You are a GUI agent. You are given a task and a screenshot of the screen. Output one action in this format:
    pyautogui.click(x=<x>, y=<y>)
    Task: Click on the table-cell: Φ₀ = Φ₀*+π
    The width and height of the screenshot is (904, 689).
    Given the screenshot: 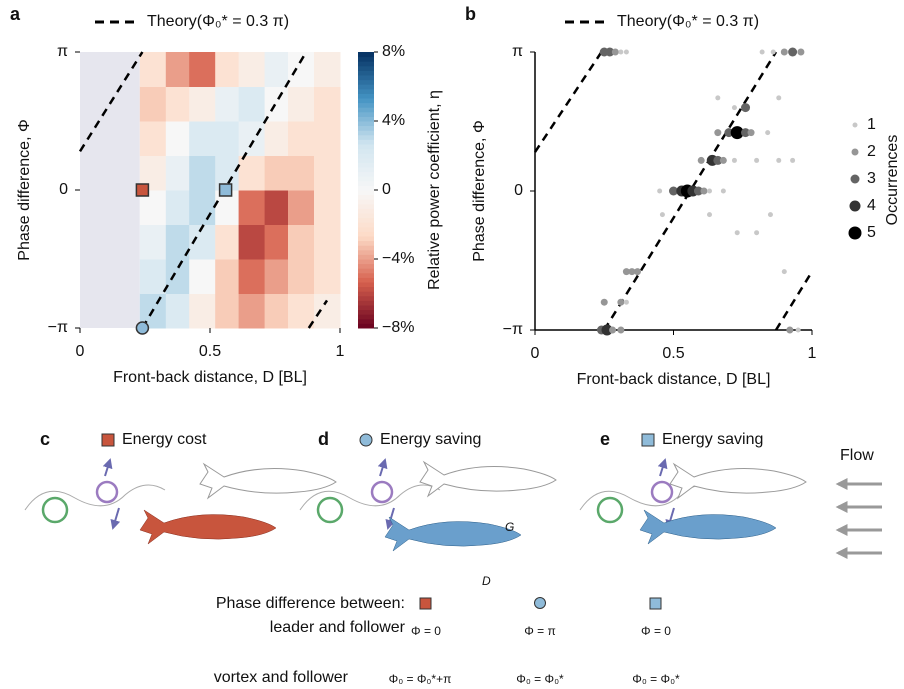 What is the action you would take?
    pyautogui.click(x=420, y=679)
    